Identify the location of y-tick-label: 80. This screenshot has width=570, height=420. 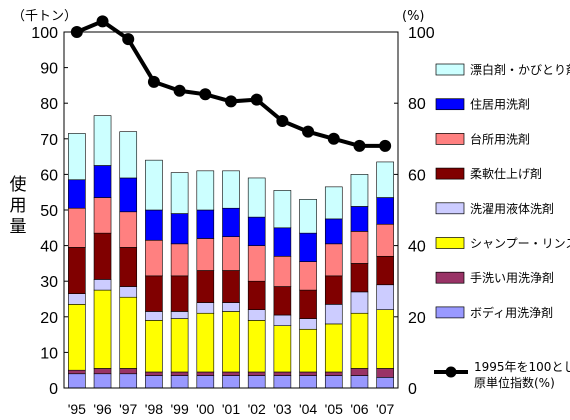
(49, 104).